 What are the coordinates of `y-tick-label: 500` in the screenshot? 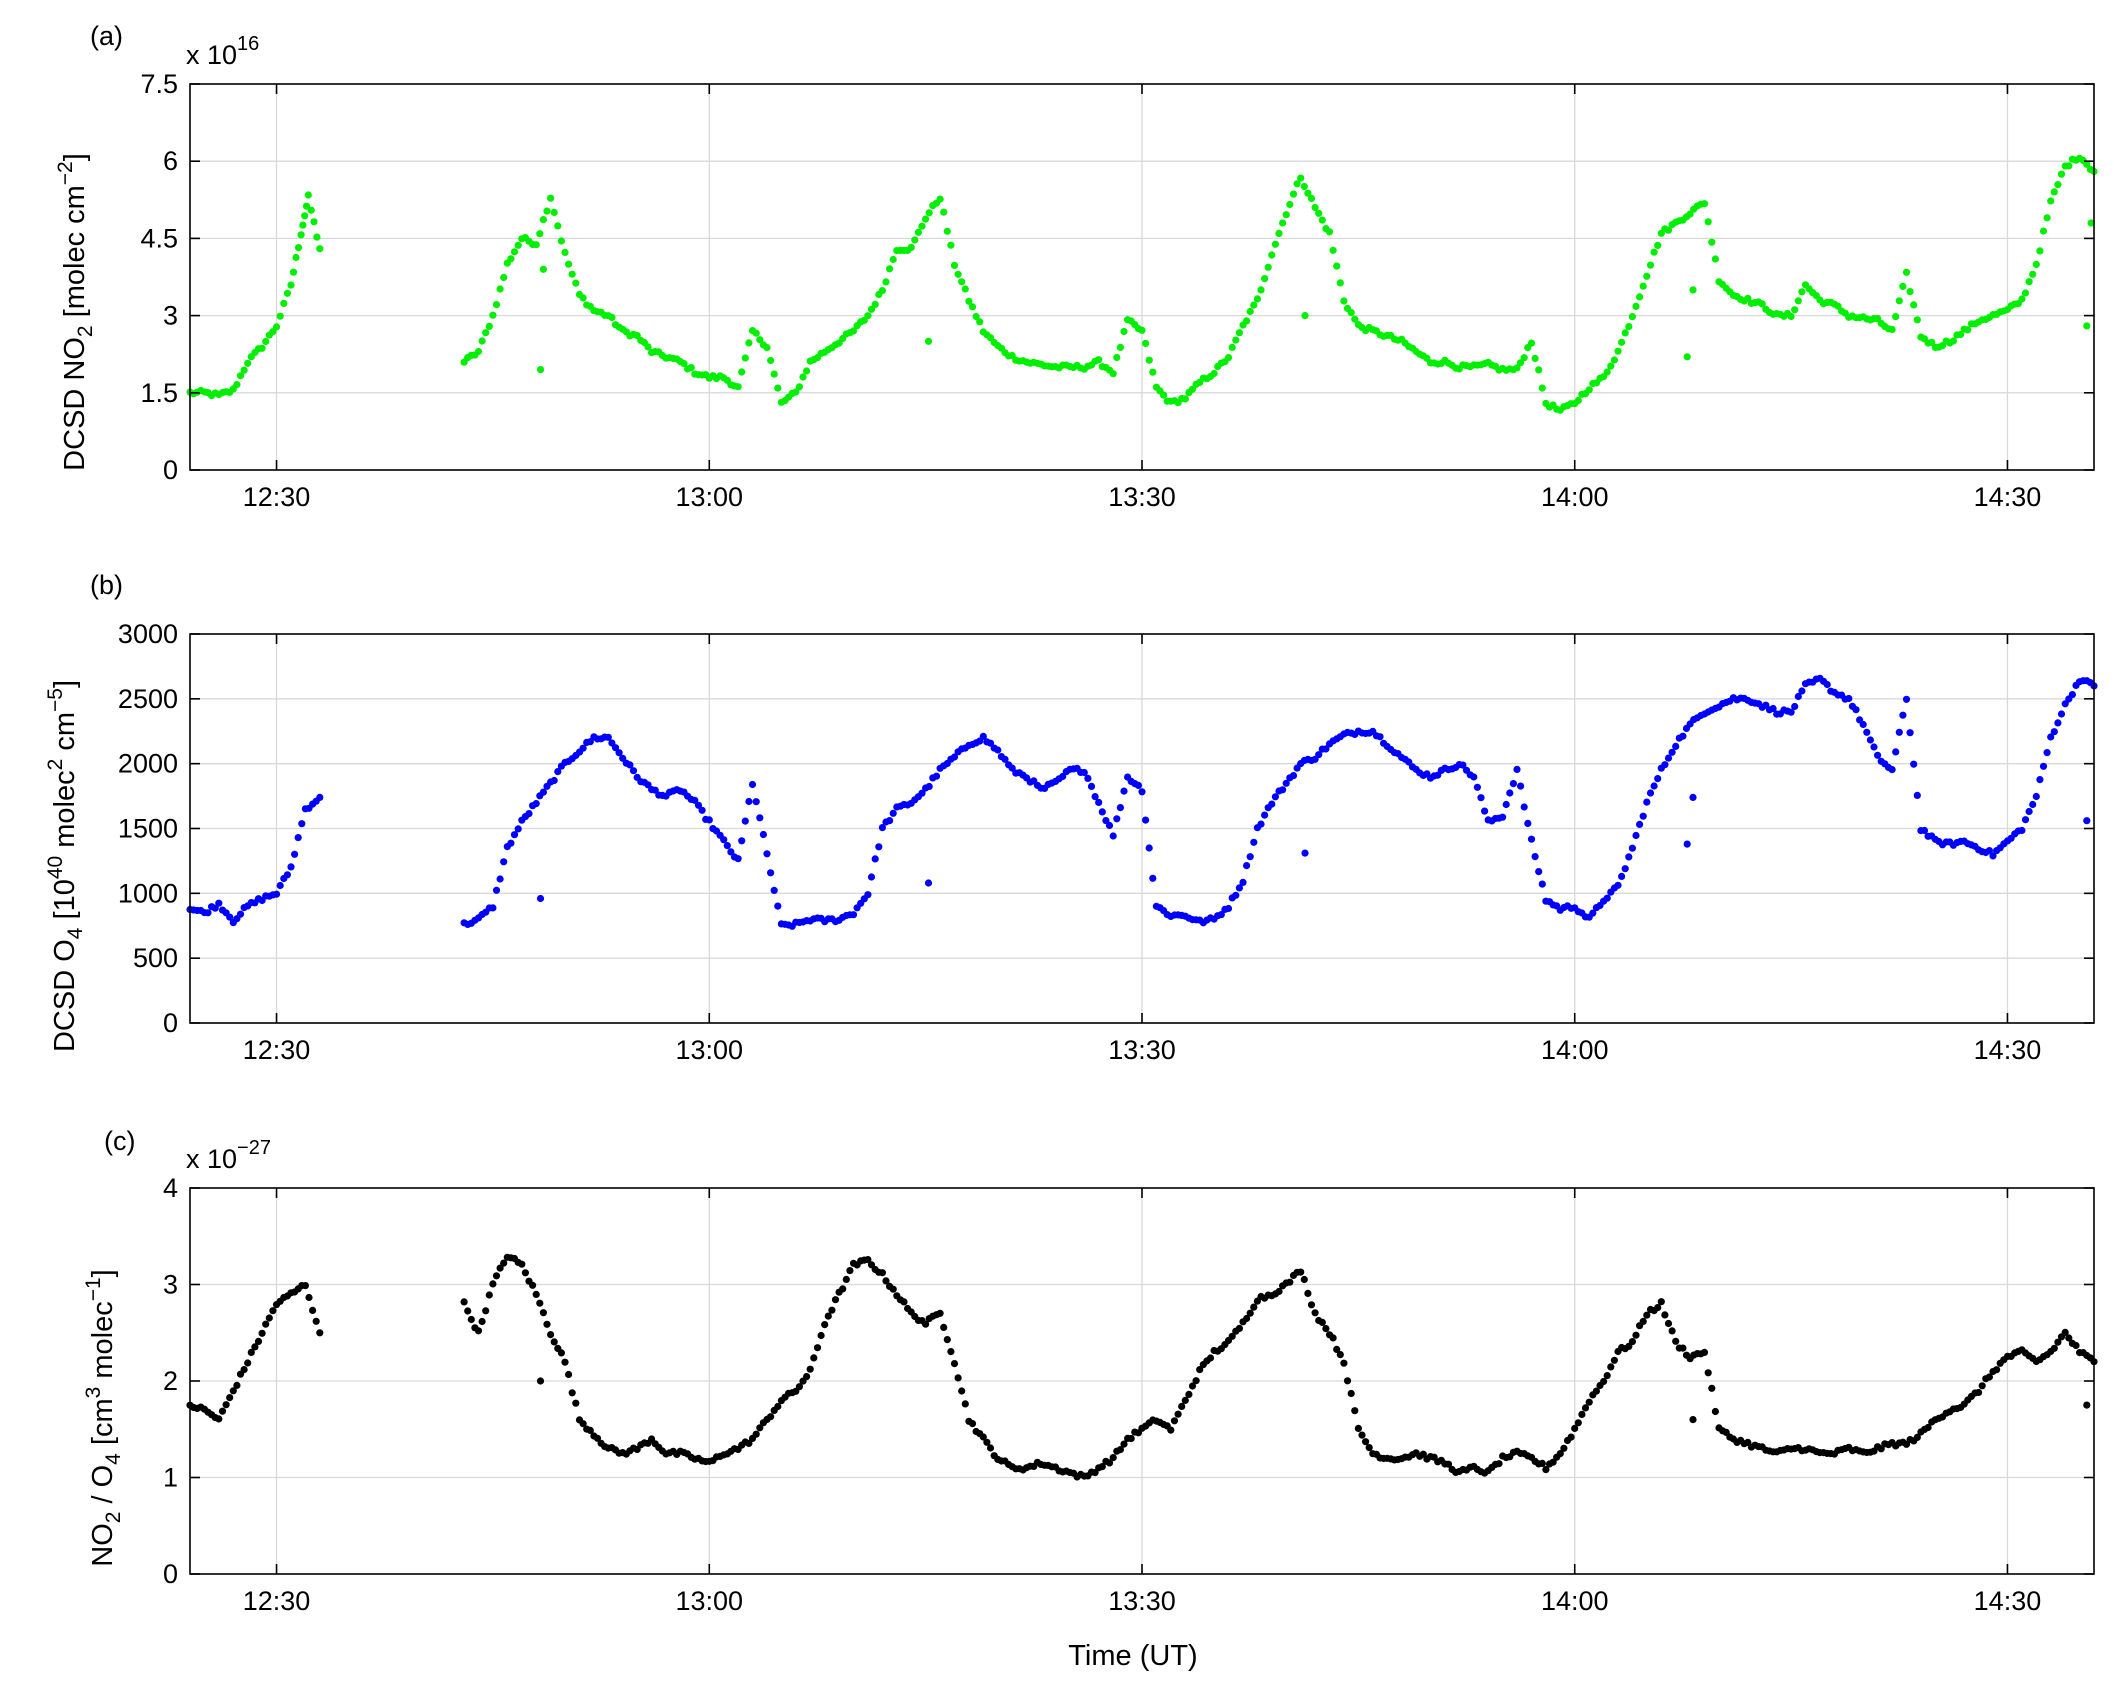 It's located at (155, 958).